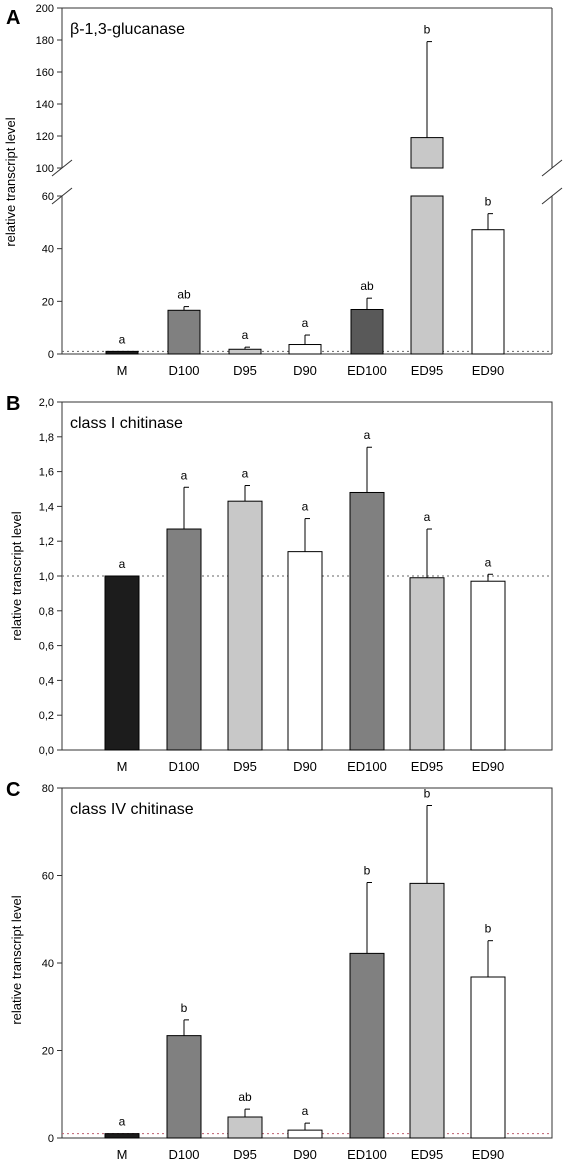  What do you see at coordinates (126, 423) in the screenshot?
I see `chart-title: class I chitinase` at bounding box center [126, 423].